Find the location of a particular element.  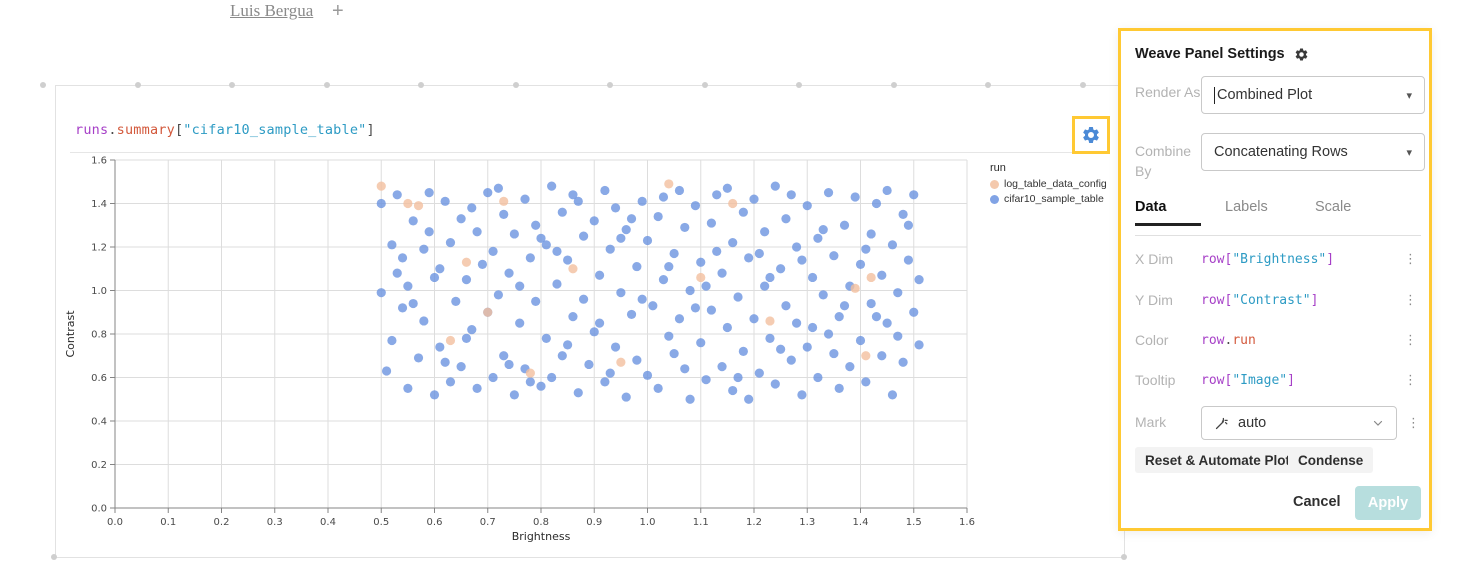

svg-text: 0.9 is located at coordinates (594, 522).